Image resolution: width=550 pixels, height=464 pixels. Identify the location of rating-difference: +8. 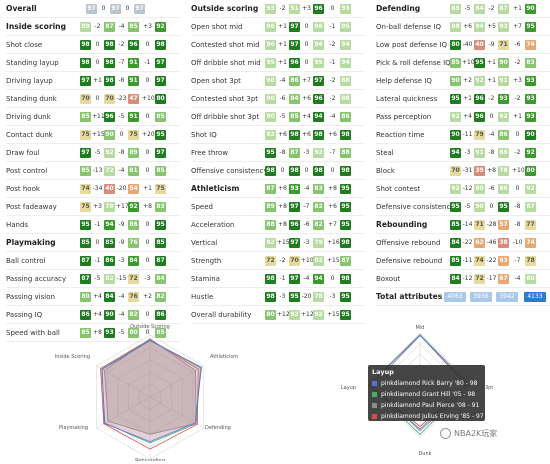
(282, 206).